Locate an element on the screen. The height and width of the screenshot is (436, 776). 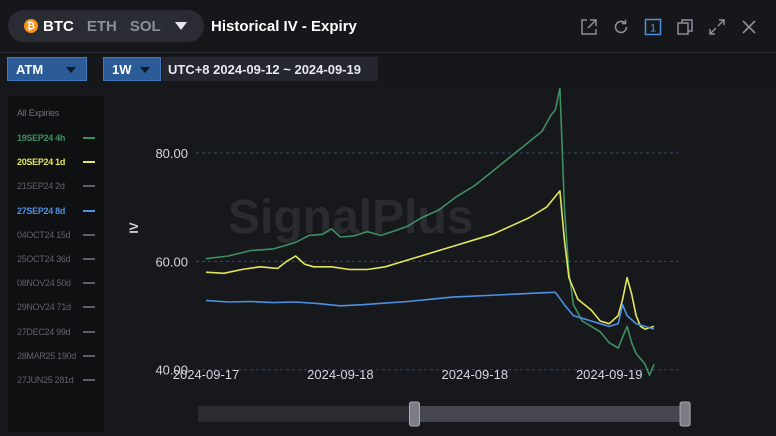
legend-item: 25OCT24 36d is located at coordinates (60, 259).